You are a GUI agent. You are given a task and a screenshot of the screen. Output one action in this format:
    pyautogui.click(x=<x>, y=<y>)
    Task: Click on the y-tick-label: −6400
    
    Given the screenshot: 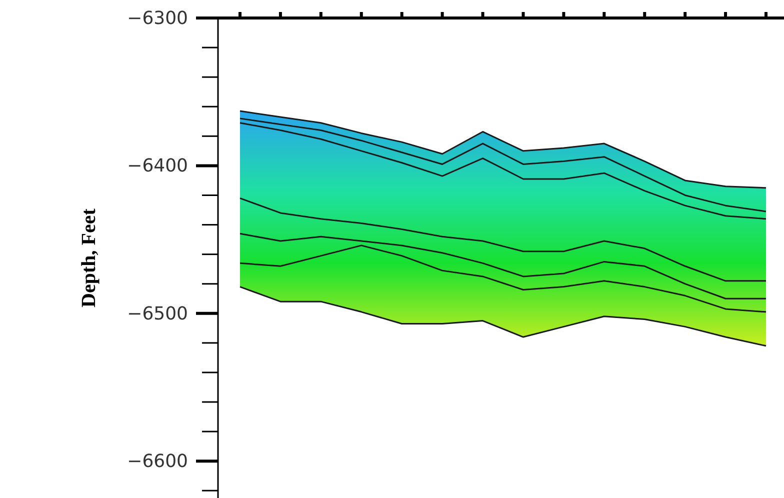 What is the action you would take?
    pyautogui.click(x=157, y=166)
    